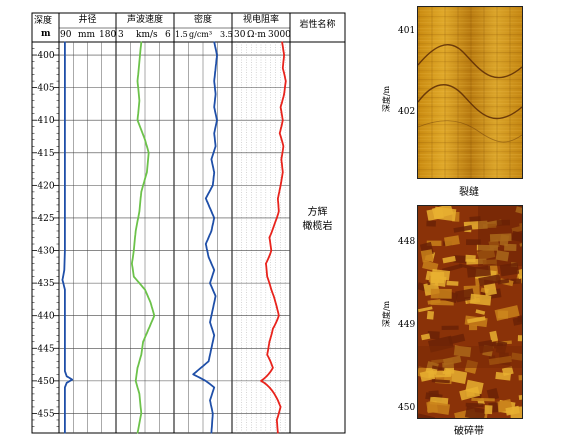  What do you see at coordinates (108, 35) in the screenshot?
I see `caliper-scale-max: 180` at bounding box center [108, 35].